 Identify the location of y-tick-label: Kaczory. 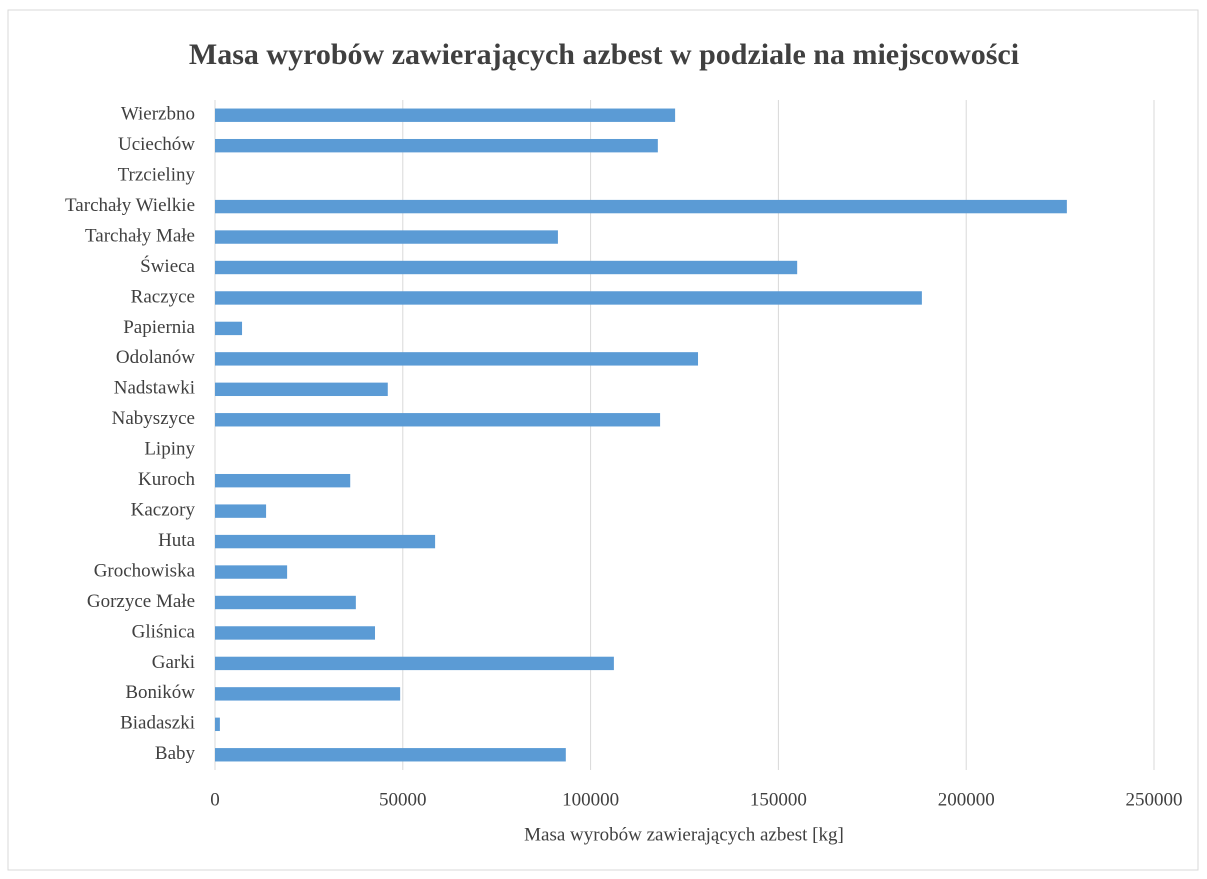
(163, 509).